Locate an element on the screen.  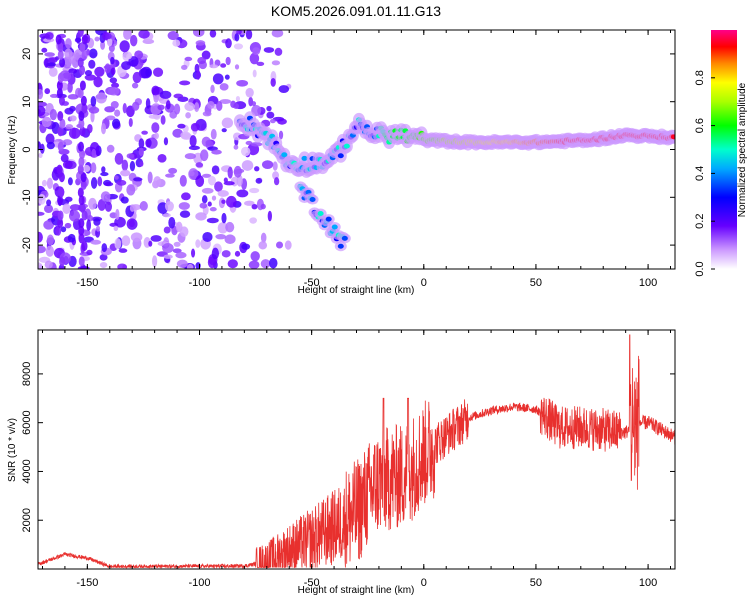
snr-x-tick-label: 50 is located at coordinates (536, 583).